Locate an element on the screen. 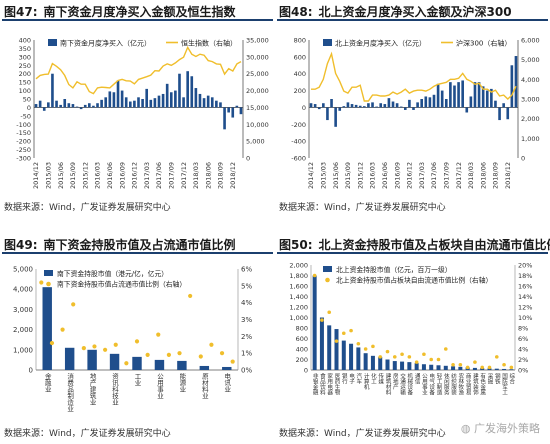 The image size is (550, 444). title-rule is located at coordinates (412, 20).